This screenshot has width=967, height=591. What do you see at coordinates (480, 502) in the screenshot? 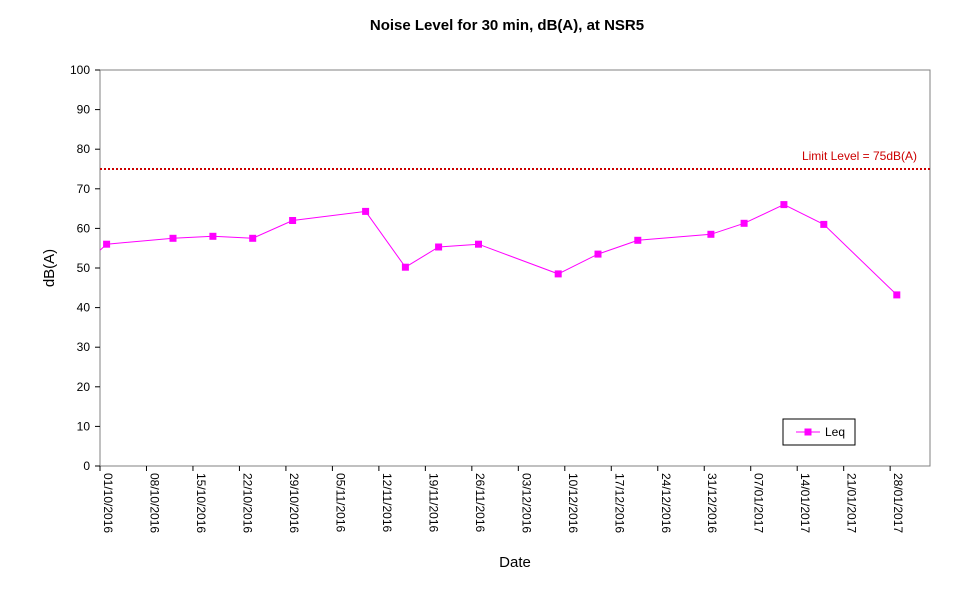
I see `x-tick-label: 26/11/2016` at bounding box center [480, 502].